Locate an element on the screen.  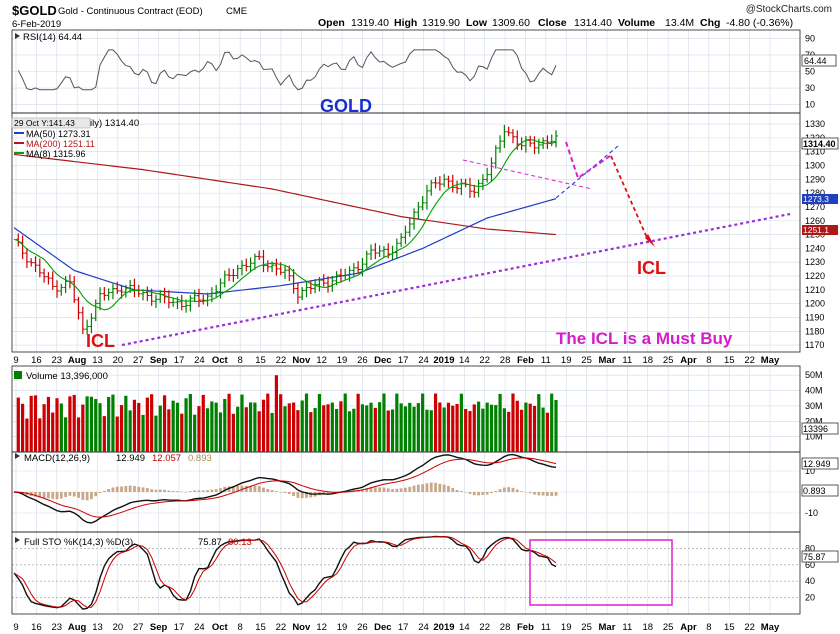
rsi-last-tag-box is located at coordinates (819, 60).